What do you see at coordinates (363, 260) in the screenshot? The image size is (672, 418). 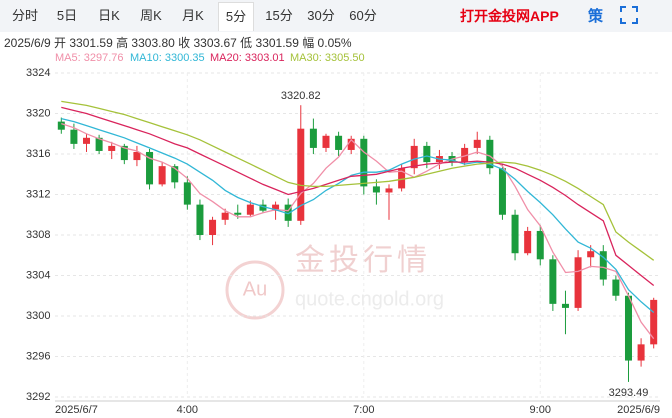 I see `watermark-brand: 金投行情` at bounding box center [363, 260].